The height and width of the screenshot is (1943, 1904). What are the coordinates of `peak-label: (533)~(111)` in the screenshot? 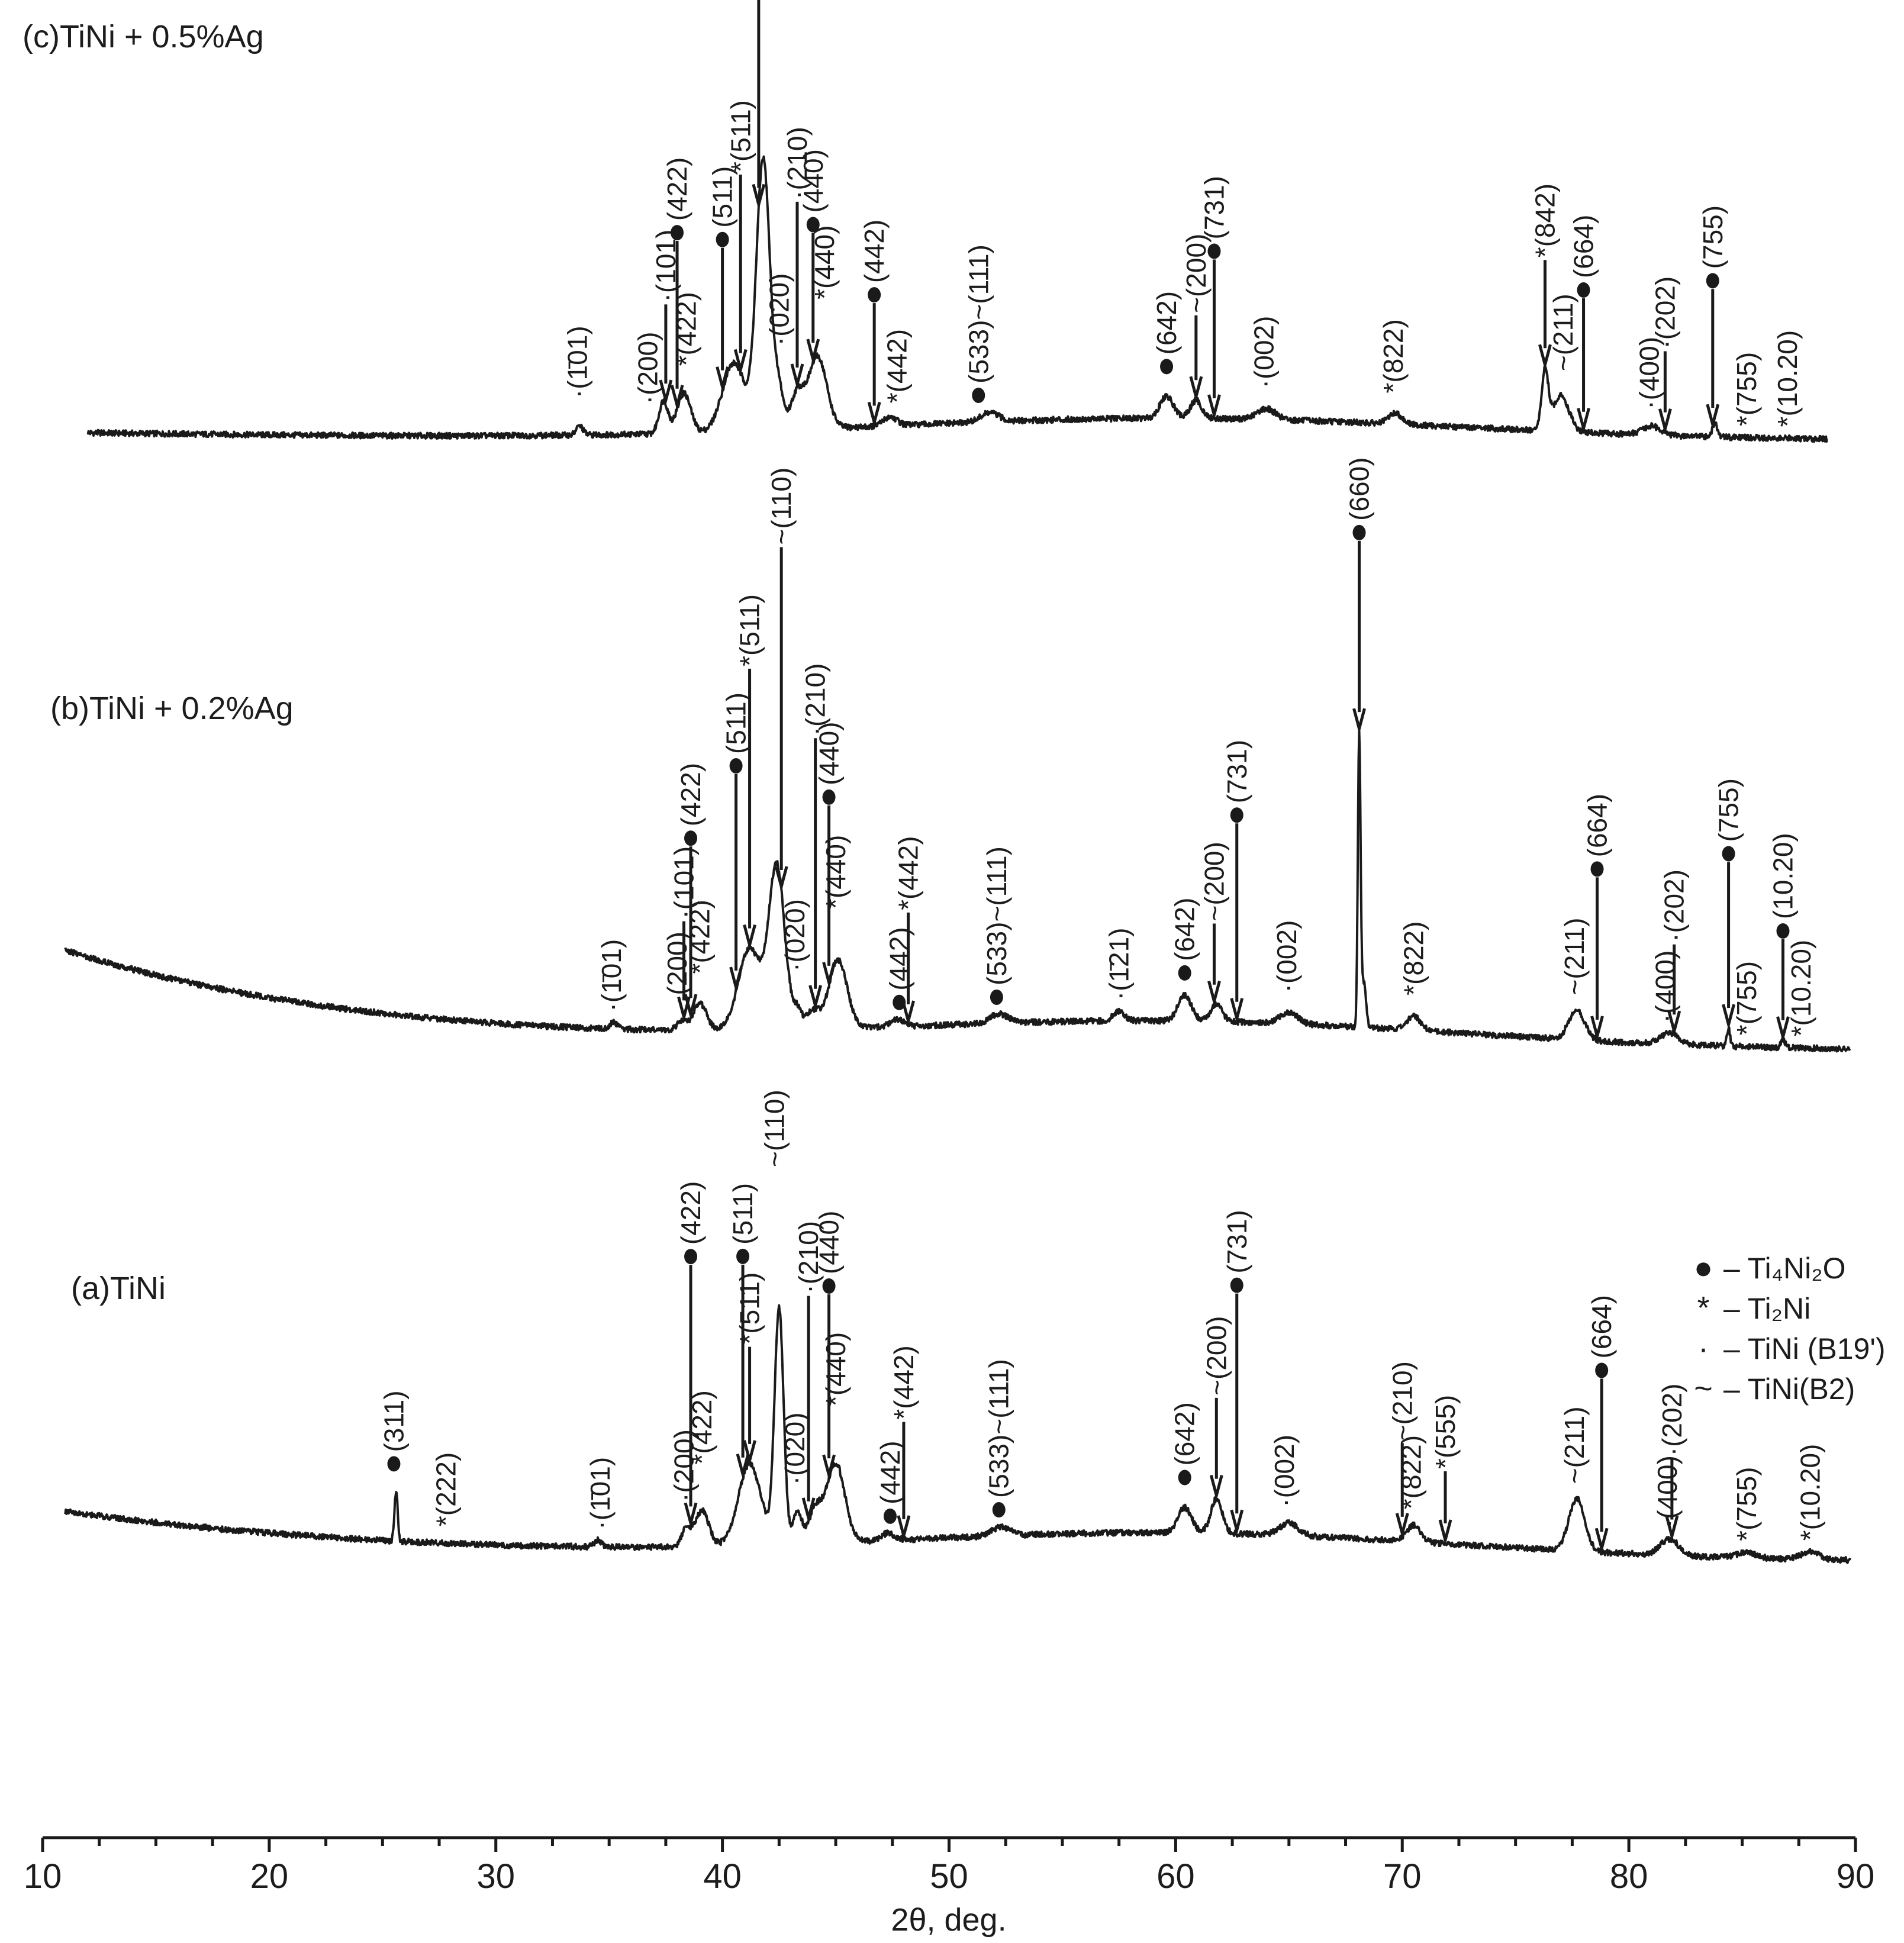 It's located at (996, 915).